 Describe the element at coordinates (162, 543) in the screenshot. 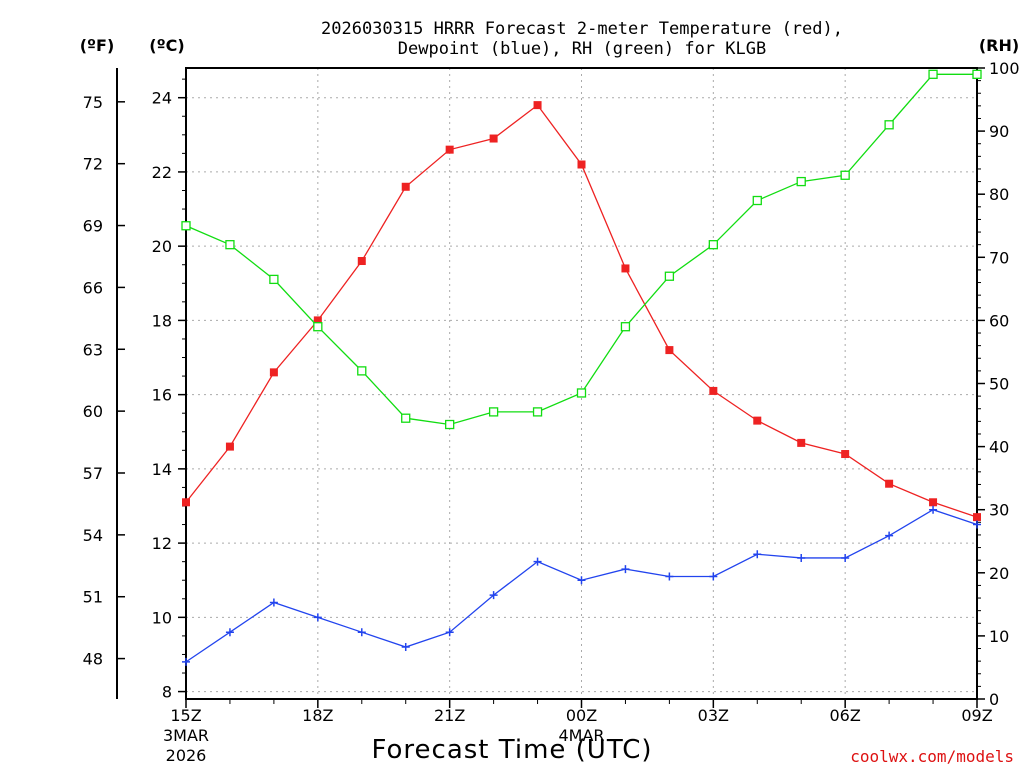

I see `celsius-tick-label: 12` at that location.